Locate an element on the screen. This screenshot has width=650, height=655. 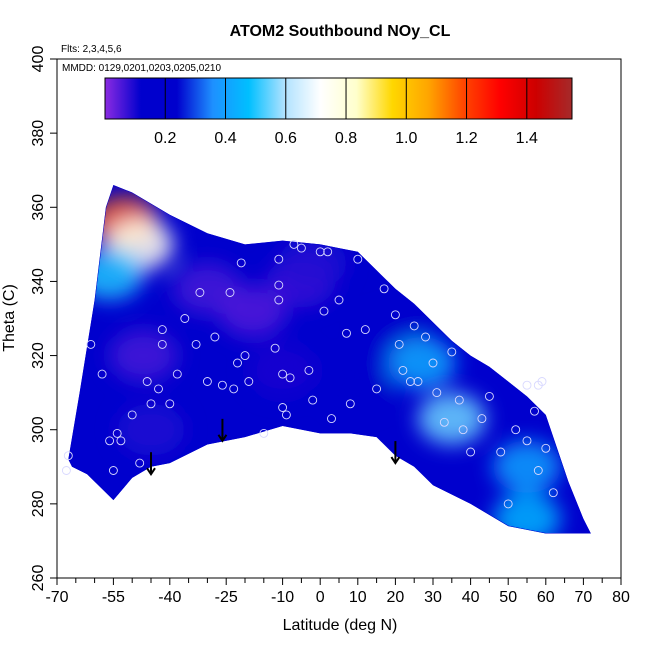
x-tick-label: -70 is located at coordinates (56, 597).